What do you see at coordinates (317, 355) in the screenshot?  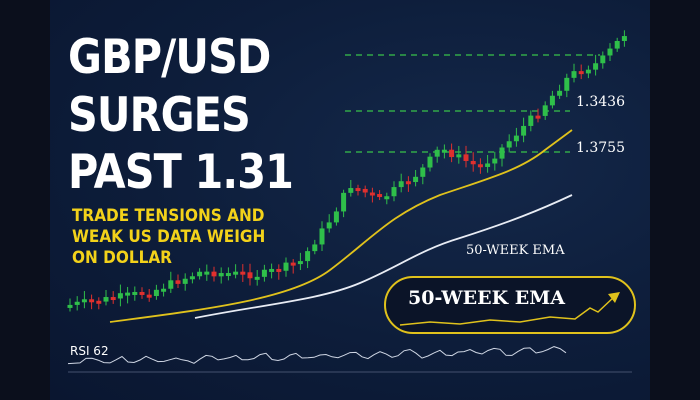 I see `rsi-line` at bounding box center [317, 355].